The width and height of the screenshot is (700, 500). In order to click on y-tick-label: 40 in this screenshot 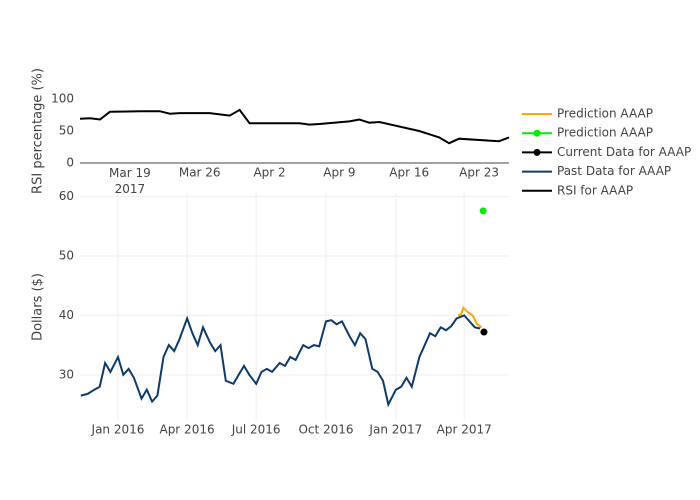, I will do `click(66, 315)`.